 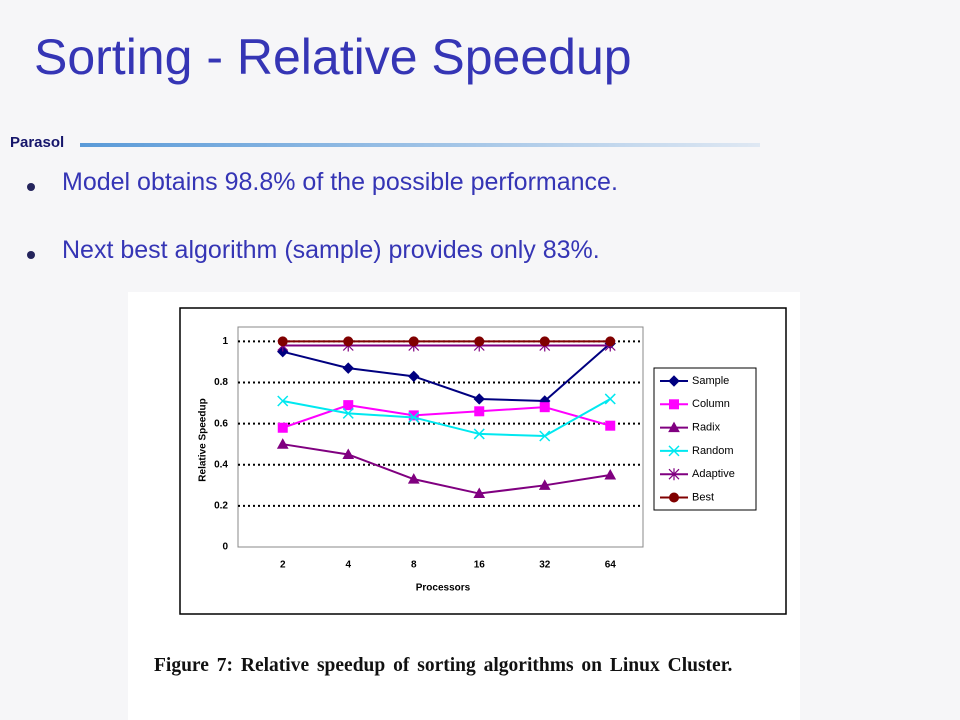 I want to click on x-tick-label: 8, so click(x=414, y=565).